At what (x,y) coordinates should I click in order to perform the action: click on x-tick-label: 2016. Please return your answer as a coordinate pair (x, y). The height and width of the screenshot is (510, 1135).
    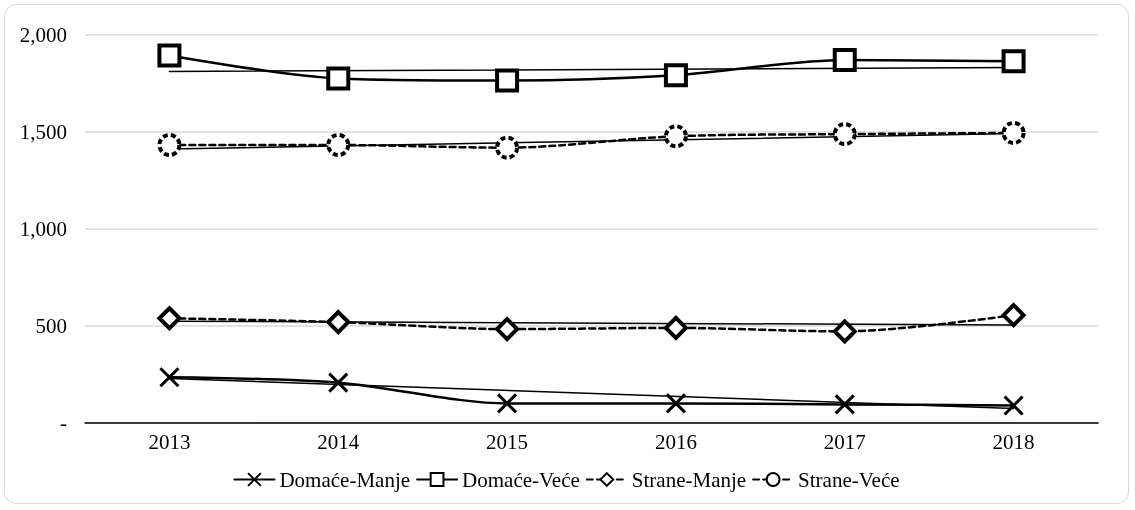
    Looking at the image, I should click on (675, 441).